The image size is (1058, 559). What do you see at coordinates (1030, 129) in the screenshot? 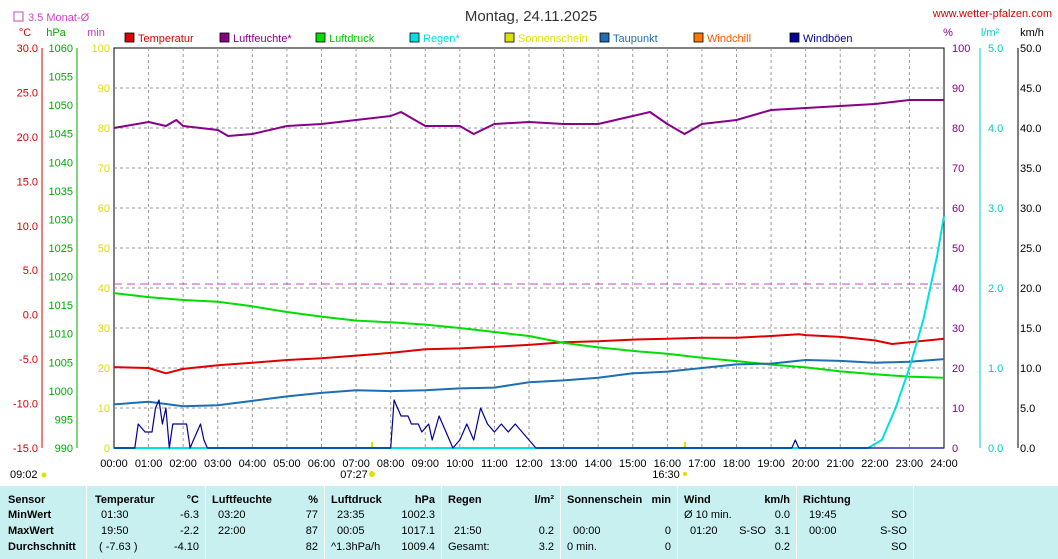
I see `wind-tick-label: 40.0` at bounding box center [1030, 129].